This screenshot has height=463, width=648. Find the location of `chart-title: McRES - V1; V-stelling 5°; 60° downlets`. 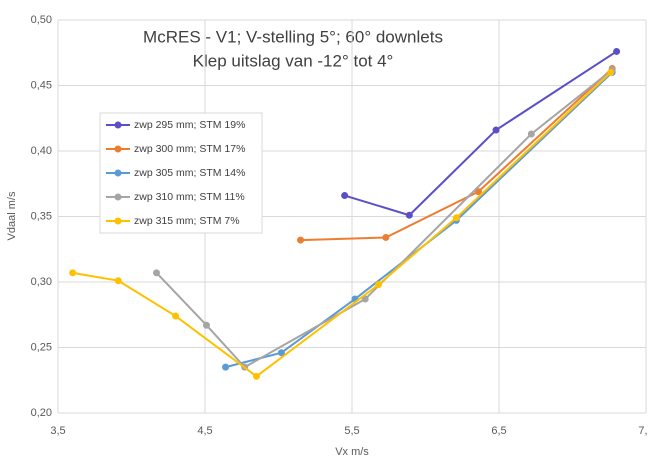

chart-title: McRES - V1; V-stelling 5°; 60° downlets is located at coordinates (293, 36).